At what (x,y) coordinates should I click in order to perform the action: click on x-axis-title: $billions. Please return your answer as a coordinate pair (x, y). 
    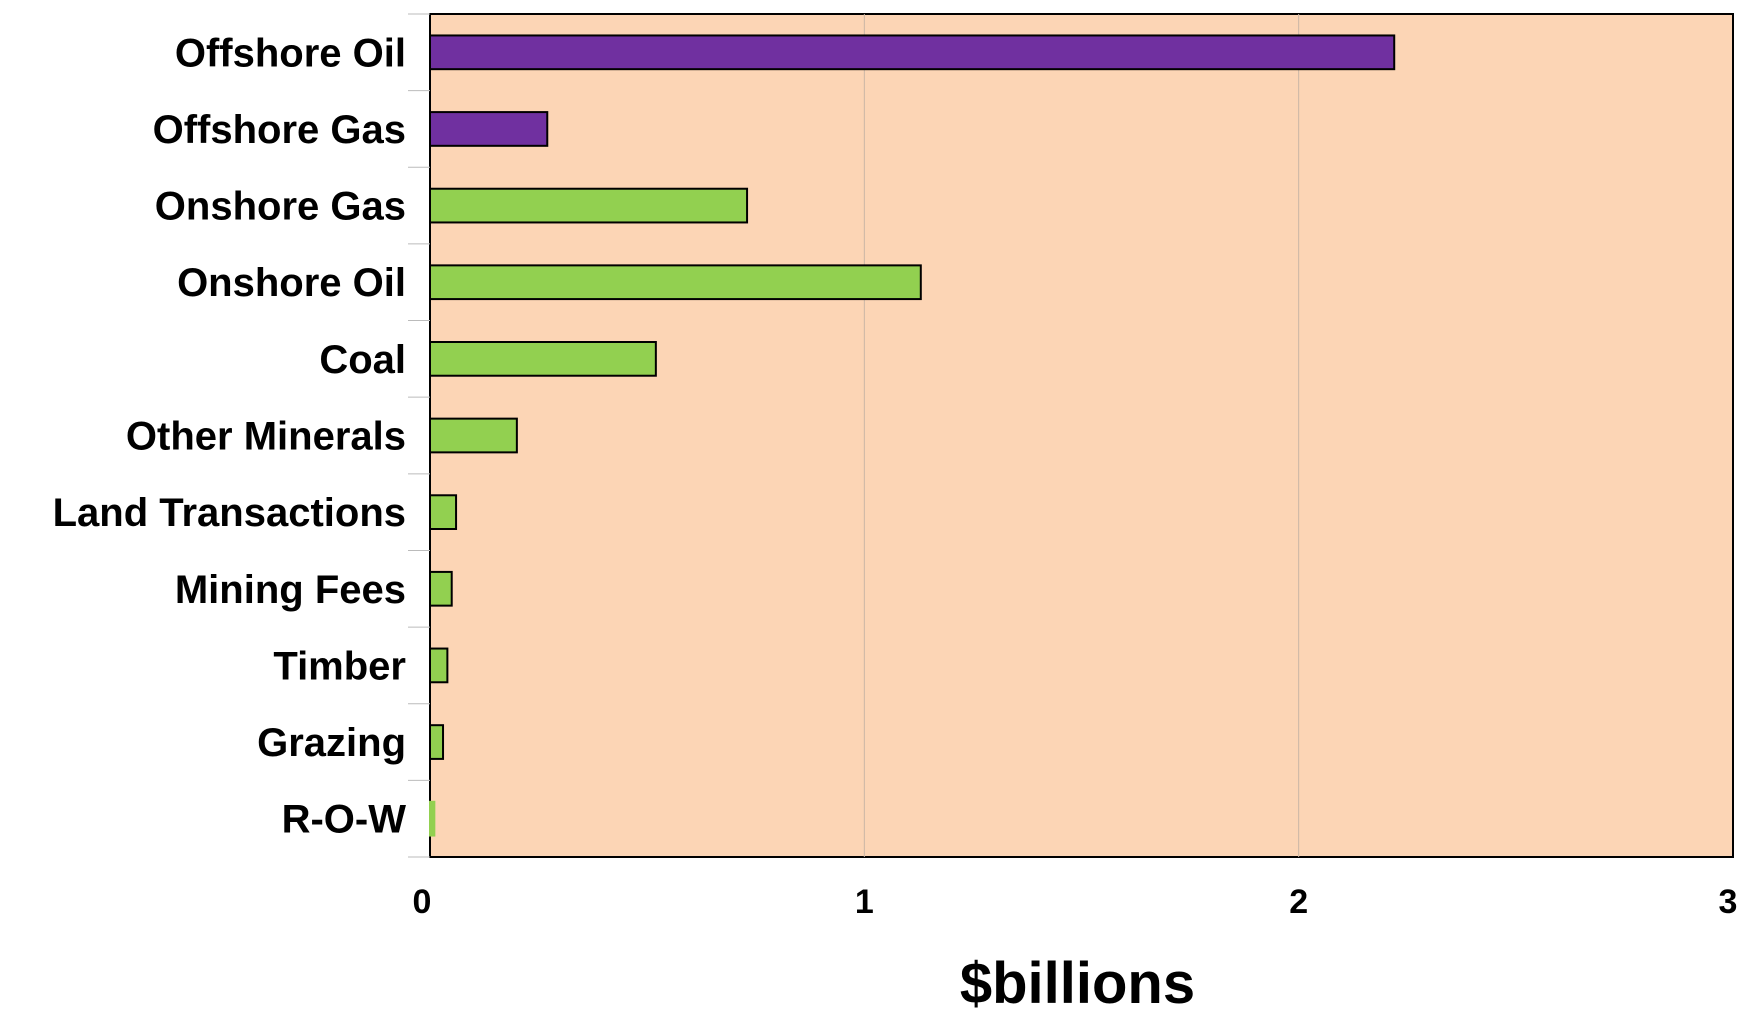
    Looking at the image, I should click on (1077, 983).